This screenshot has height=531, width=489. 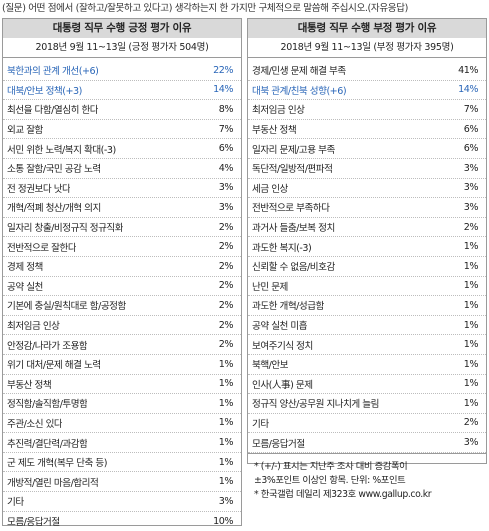 I want to click on reason-label: 독단적/일방적/편파적, so click(x=292, y=170).